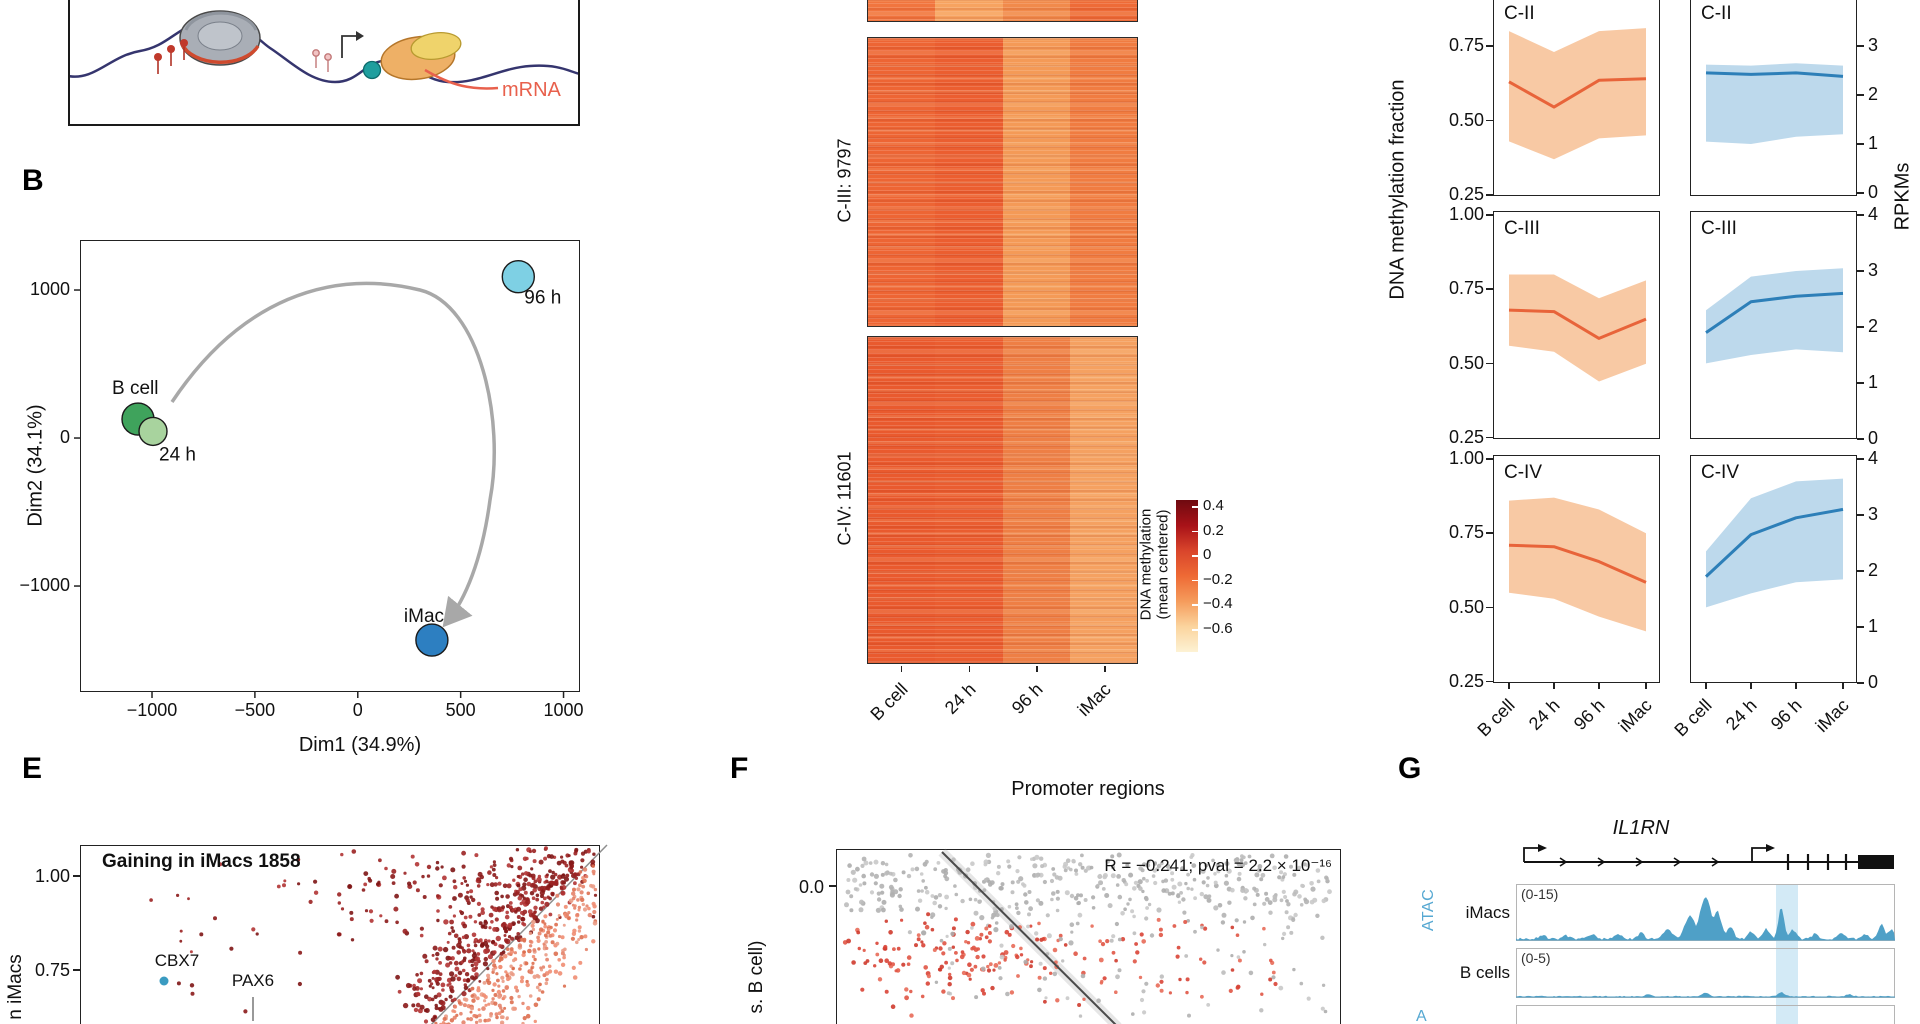 The image size is (1920, 1024). I want to click on y-tick-label: 0, so click(1873, 192).